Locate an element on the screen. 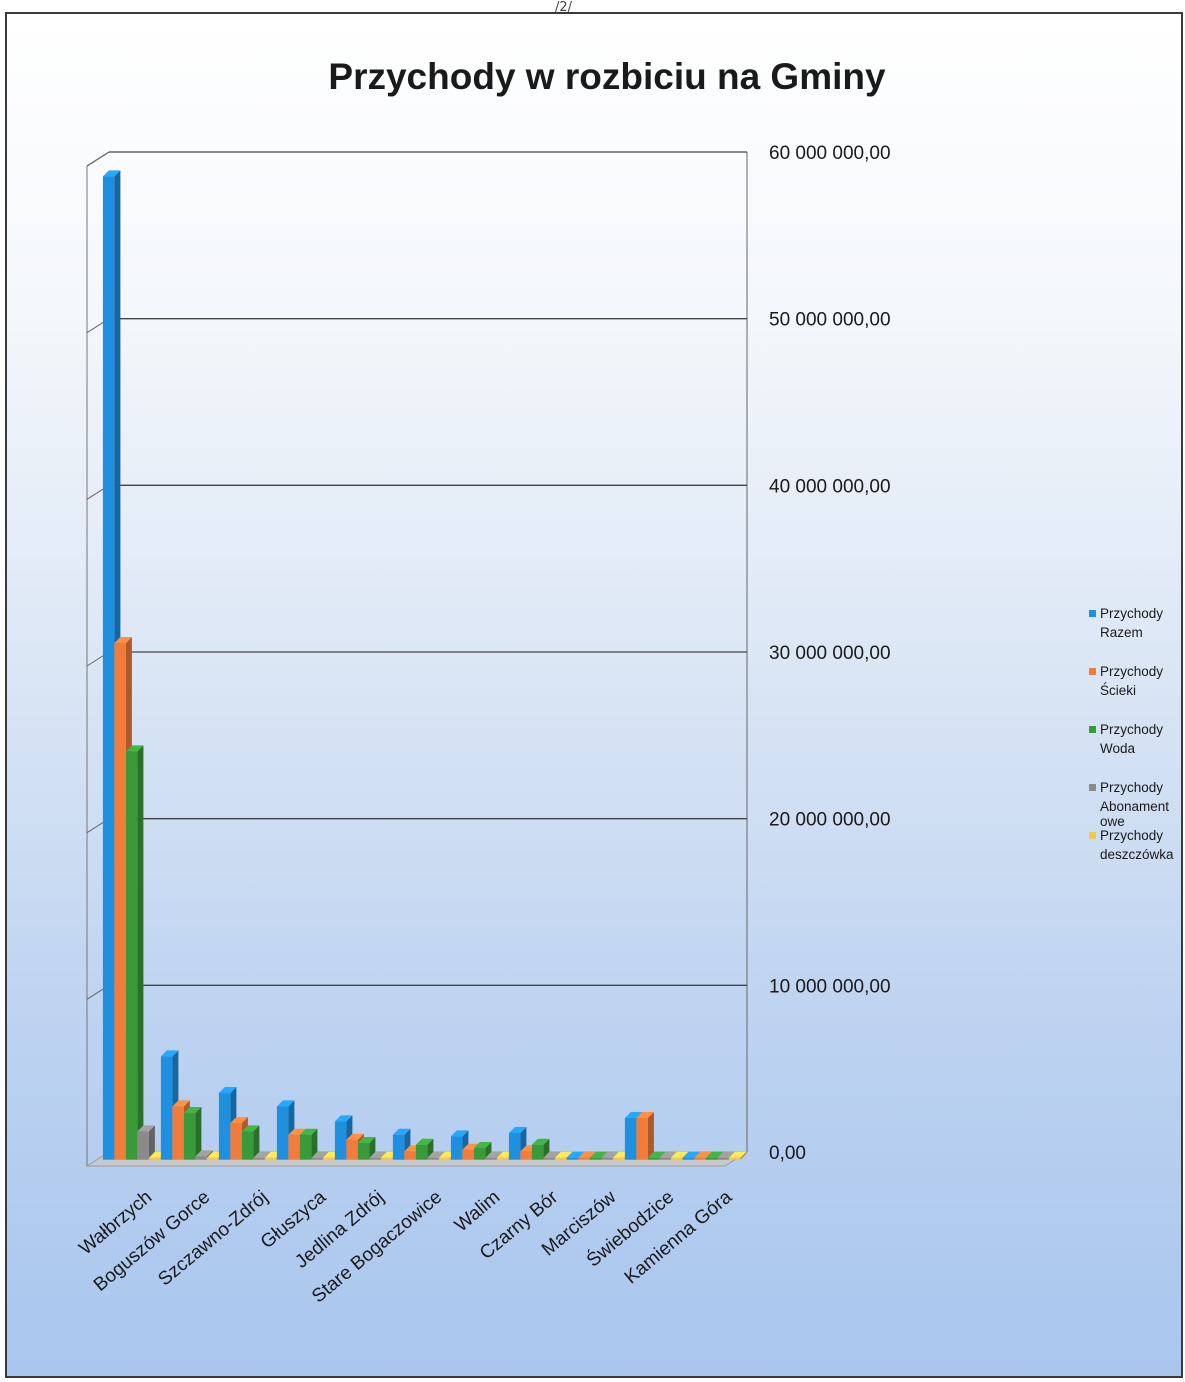 This screenshot has height=1382, width=1185. y-tick-label: 10 000 000,00 is located at coordinates (830, 986).